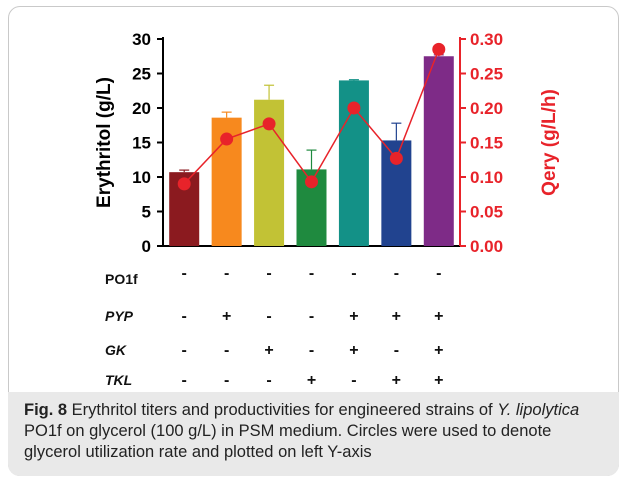 This screenshot has height=485, width=629. I want to click on right-tick-label: 0.20, so click(486, 108).